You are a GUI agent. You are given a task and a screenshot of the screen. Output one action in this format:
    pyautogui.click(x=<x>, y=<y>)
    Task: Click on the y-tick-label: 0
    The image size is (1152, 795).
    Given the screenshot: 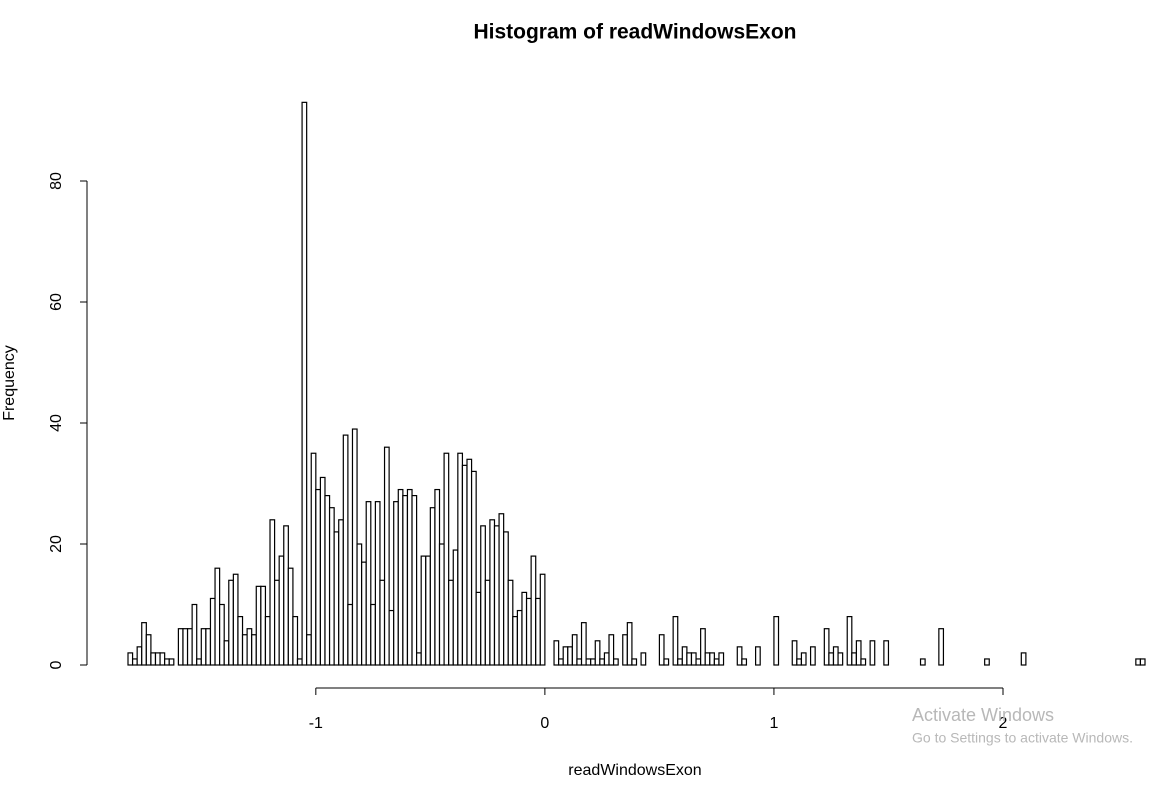 What is the action you would take?
    pyautogui.click(x=56, y=664)
    